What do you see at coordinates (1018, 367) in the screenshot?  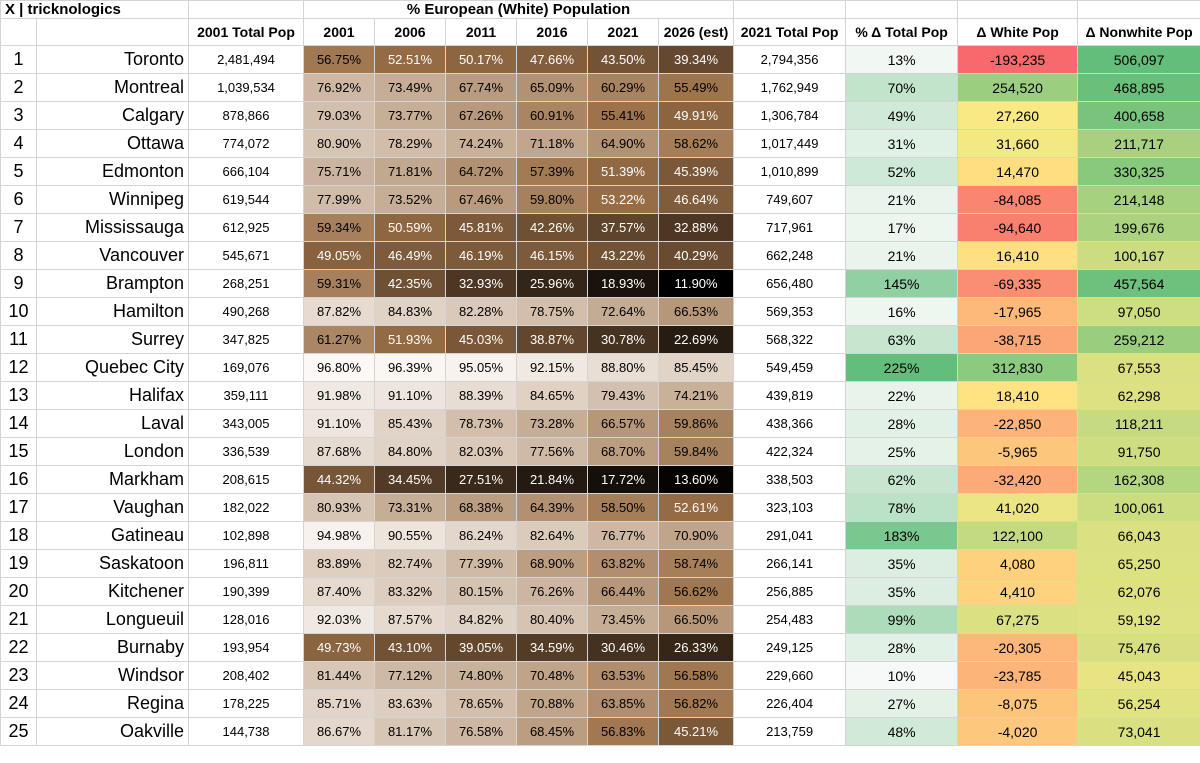 I see `delta-white-pop: 312,830` at bounding box center [1018, 367].